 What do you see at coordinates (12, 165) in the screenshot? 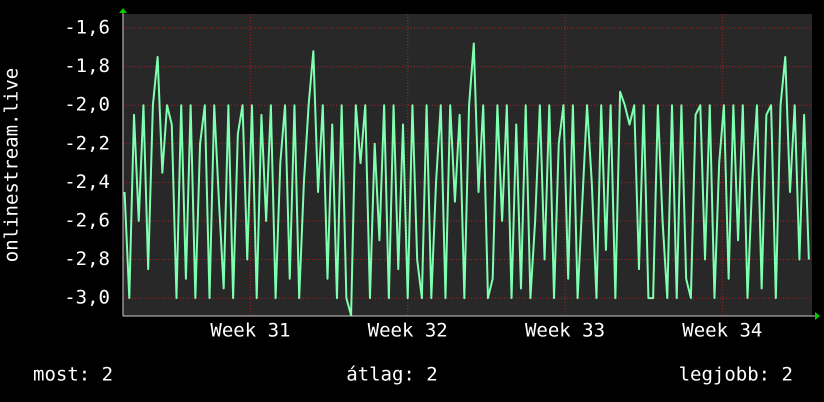
I see `y-axis-label: onlinestream.live` at bounding box center [12, 165].